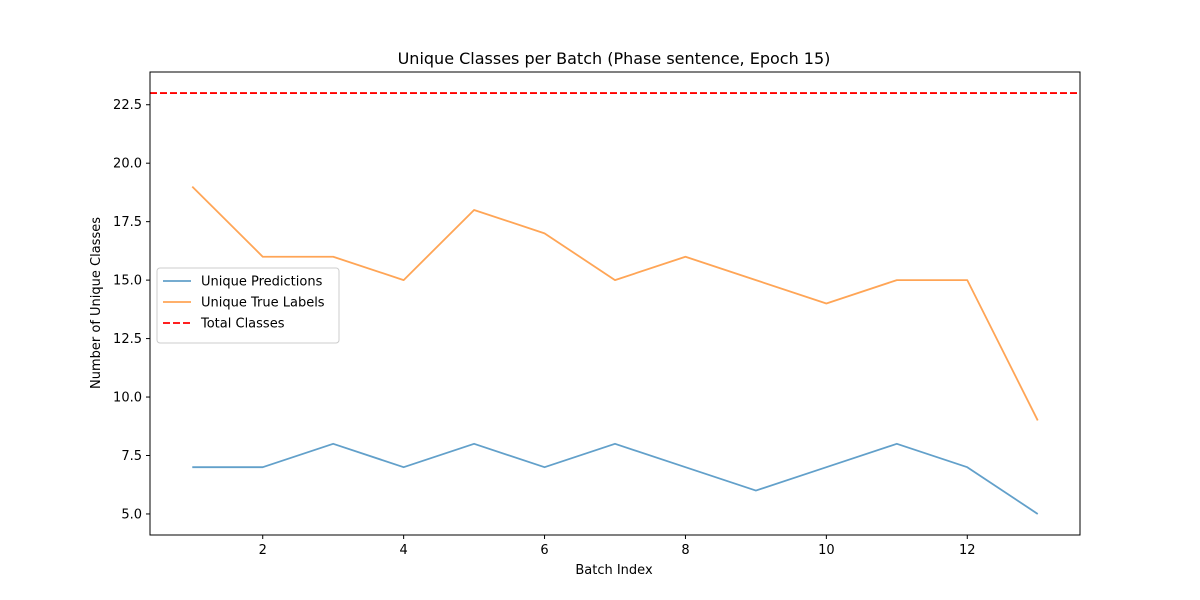 The height and width of the screenshot is (600, 1200). I want to click on legend-item-unique-predictions: Unique Predictions, so click(243, 282).